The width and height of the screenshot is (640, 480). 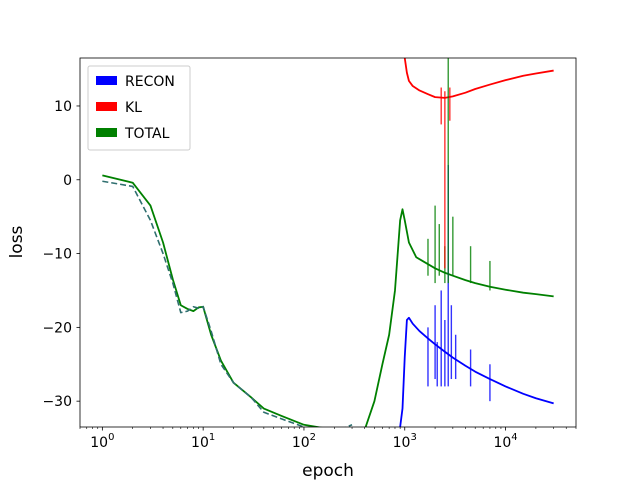 I want to click on series-line-kl, so click(x=478, y=78).